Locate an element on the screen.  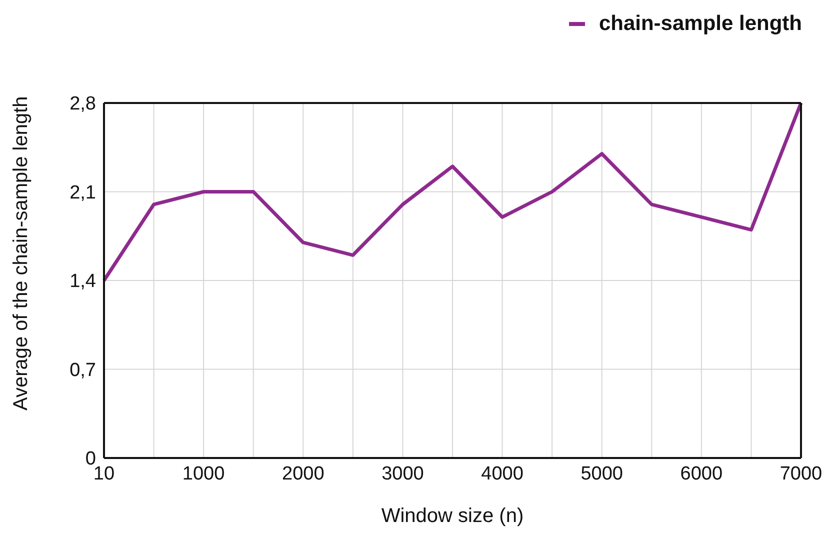
x-tick-label: 7000 is located at coordinates (801, 473).